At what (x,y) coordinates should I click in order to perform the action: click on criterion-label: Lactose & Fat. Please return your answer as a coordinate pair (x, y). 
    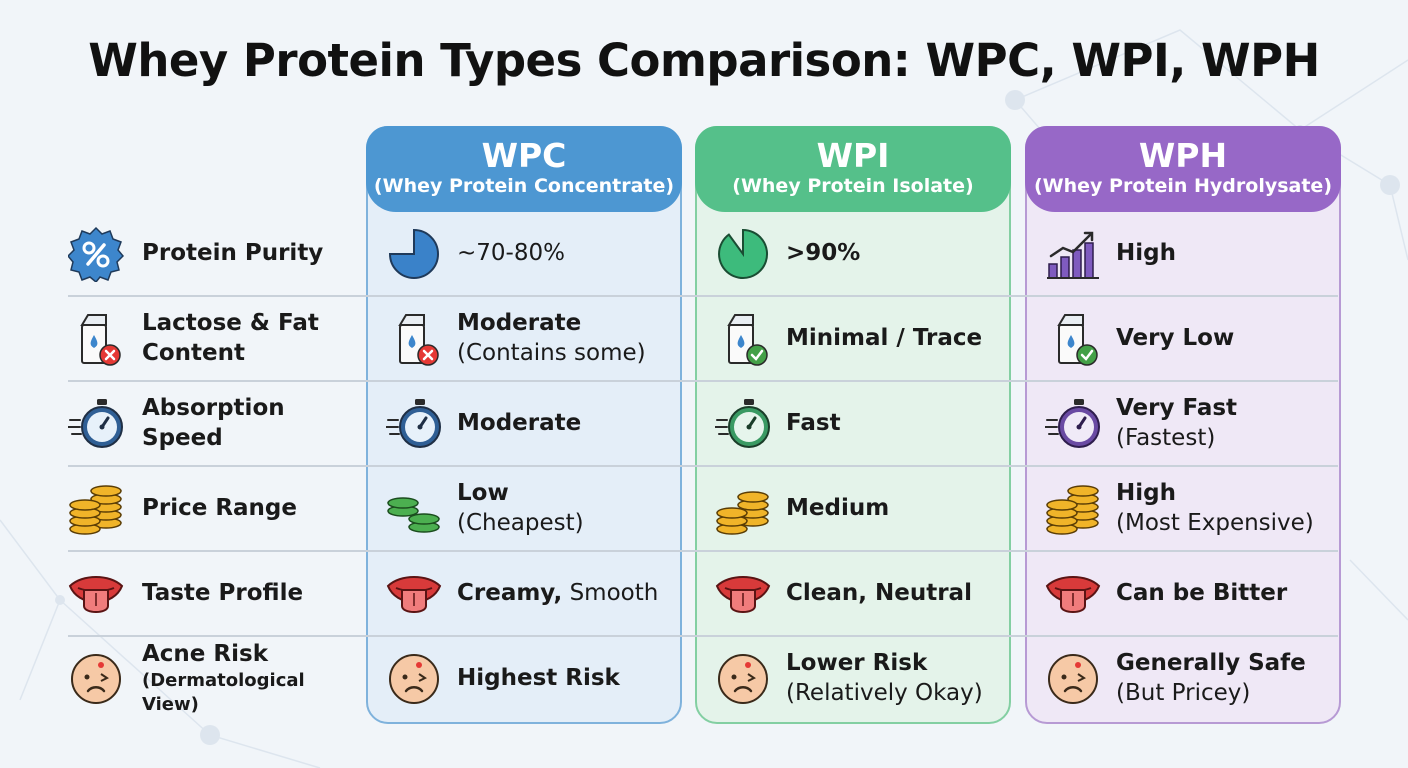
    Looking at the image, I should click on (230, 322).